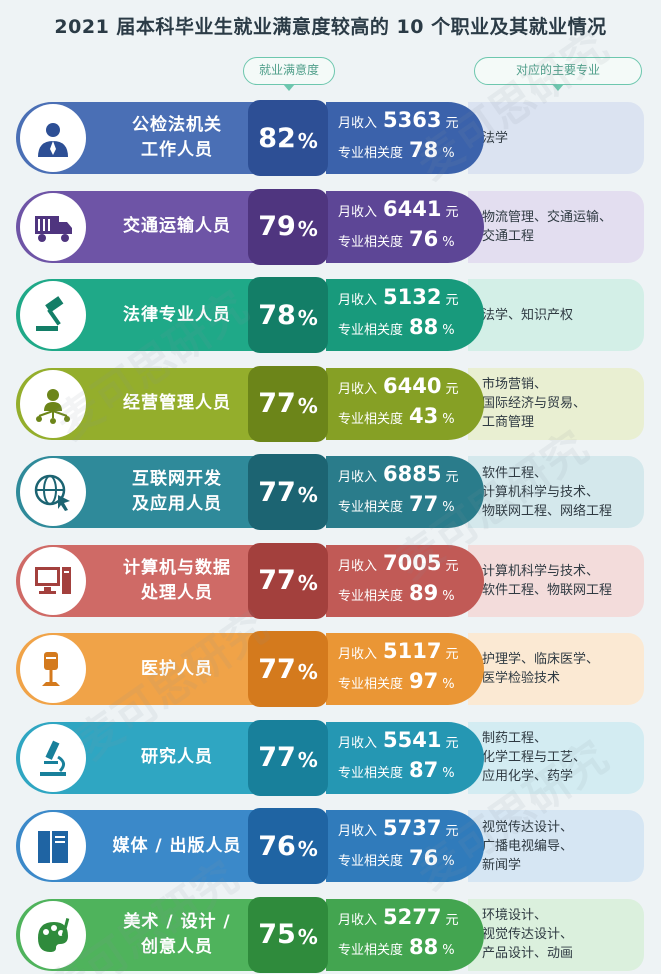  I want to click on relevance-line: 专业相关度 88 %, so click(411, 950).